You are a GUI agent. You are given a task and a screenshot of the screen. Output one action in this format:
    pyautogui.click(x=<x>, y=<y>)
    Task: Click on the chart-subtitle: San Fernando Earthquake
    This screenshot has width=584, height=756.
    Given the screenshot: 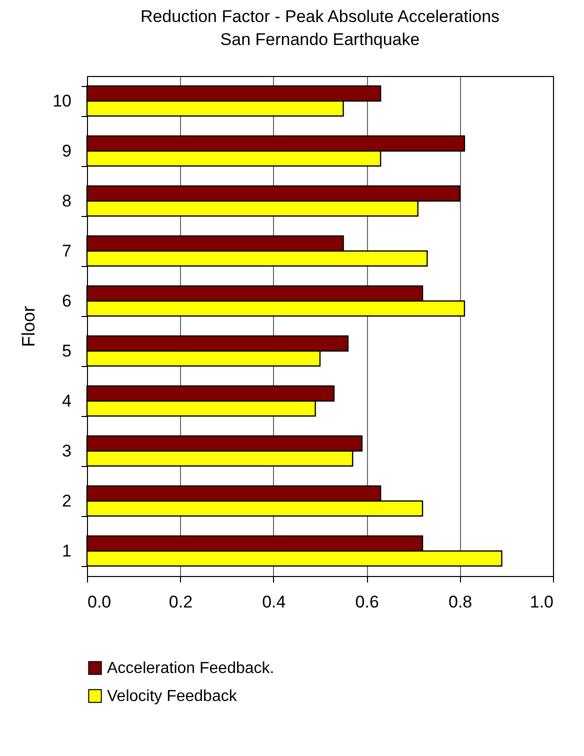 What is the action you would take?
    pyautogui.click(x=320, y=39)
    